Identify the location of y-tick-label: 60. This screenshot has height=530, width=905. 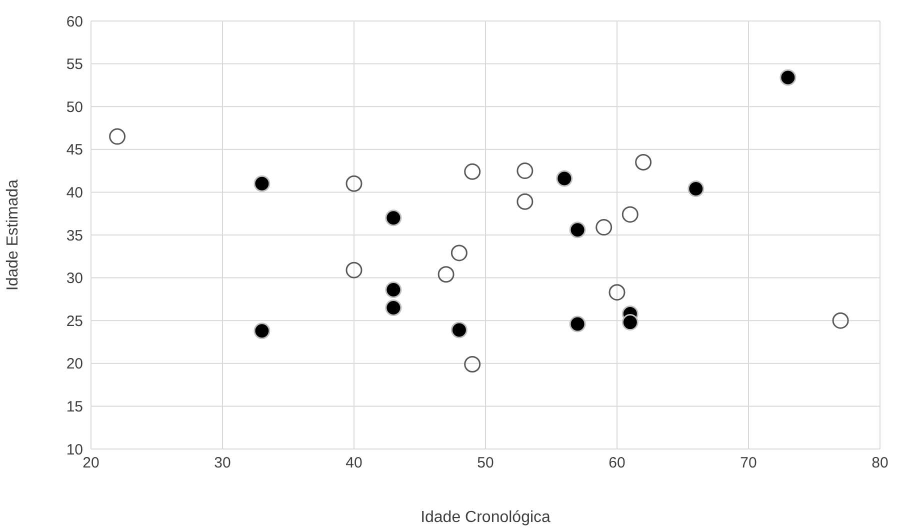
(74, 21).